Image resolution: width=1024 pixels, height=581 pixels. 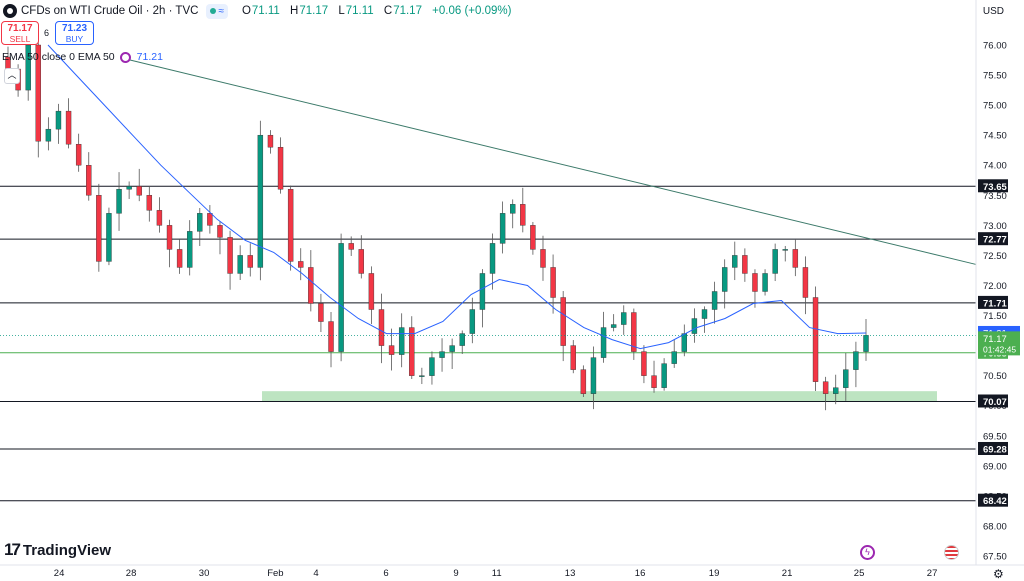 What do you see at coordinates (12, 76) in the screenshot?
I see `collapse-legend-button: ︿` at bounding box center [12, 76].